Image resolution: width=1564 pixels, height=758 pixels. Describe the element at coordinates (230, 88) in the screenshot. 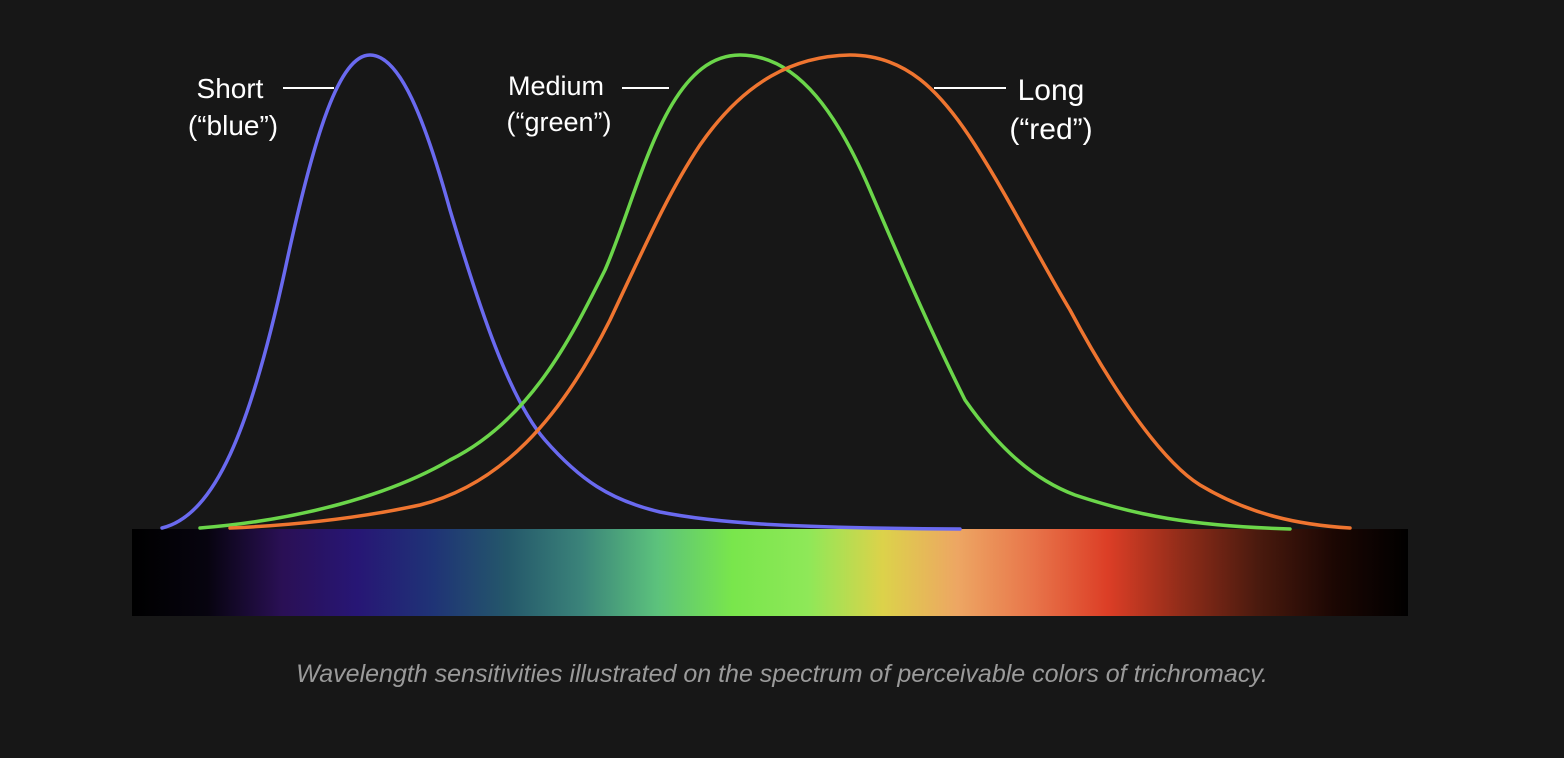

I see `short-label-name: Short` at that location.